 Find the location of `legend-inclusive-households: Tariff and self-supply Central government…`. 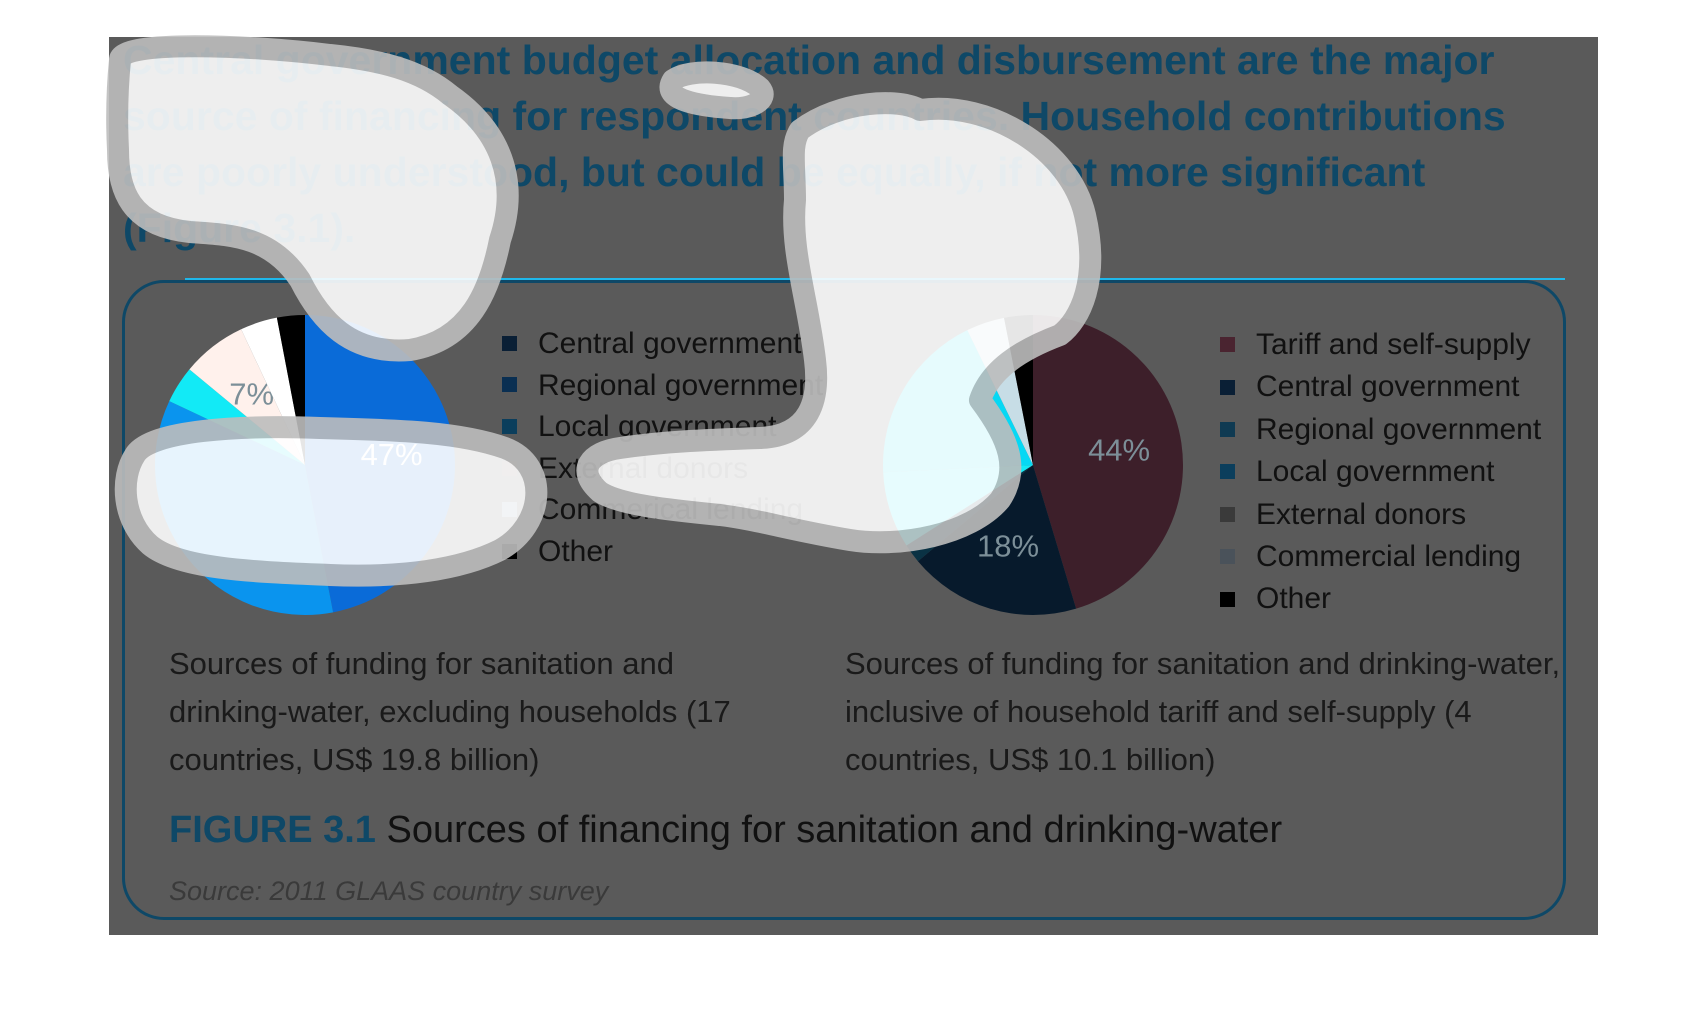

legend-inclusive-households: Tariff and self-supply Central government… is located at coordinates (1379, 472).